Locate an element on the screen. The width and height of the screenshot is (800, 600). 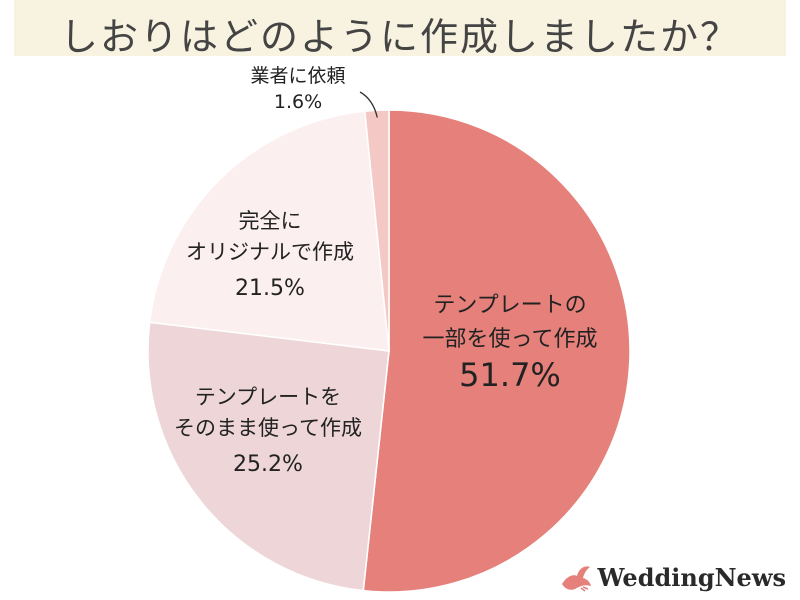
chart-title: しおりはどのように作成しましたか？ is located at coordinates (399, 37).